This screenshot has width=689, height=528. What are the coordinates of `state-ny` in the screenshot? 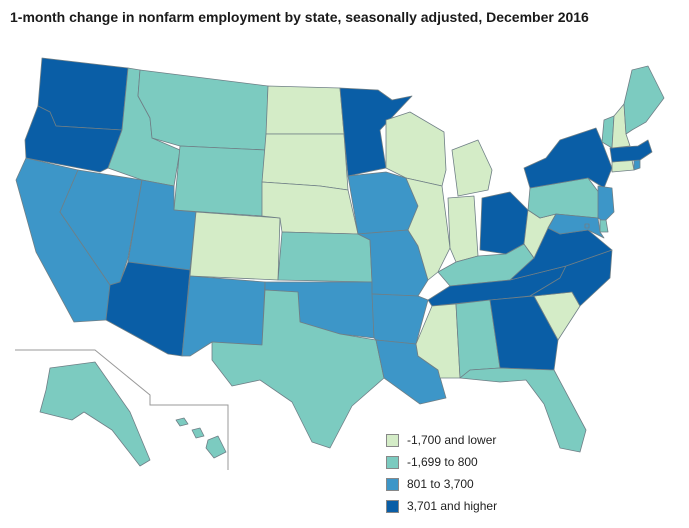 It's located at (568, 158).